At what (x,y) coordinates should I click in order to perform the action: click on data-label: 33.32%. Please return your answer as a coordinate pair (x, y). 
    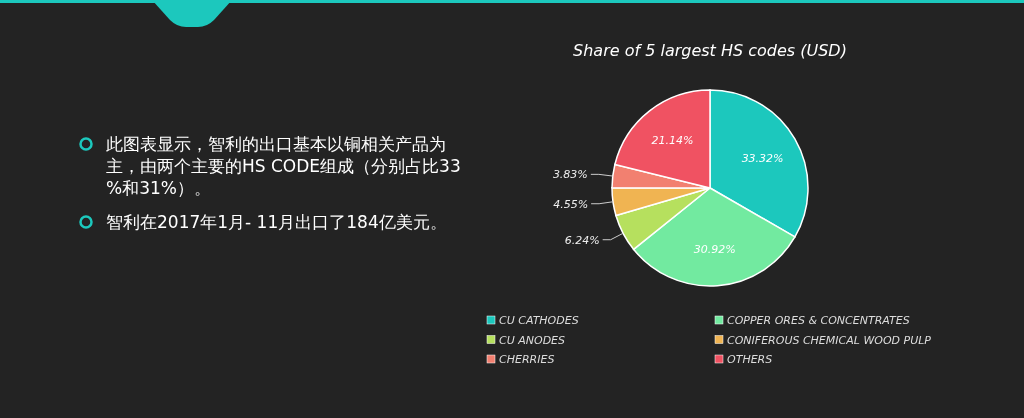
    Looking at the image, I should click on (762, 158).